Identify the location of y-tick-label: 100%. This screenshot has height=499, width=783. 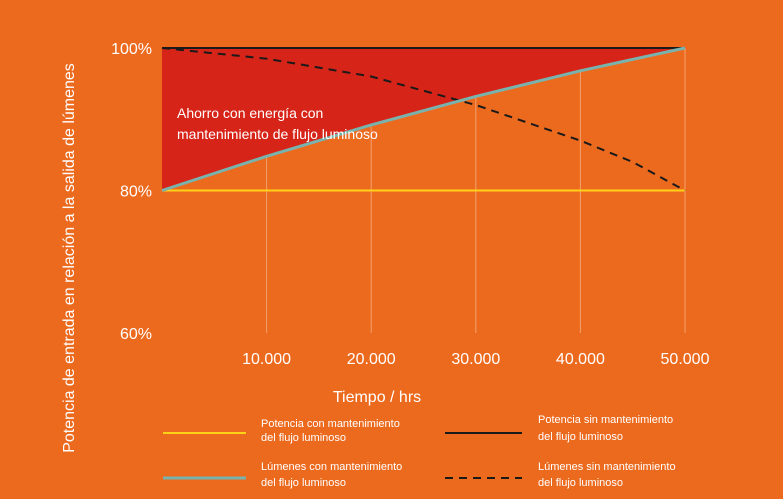
(131, 49).